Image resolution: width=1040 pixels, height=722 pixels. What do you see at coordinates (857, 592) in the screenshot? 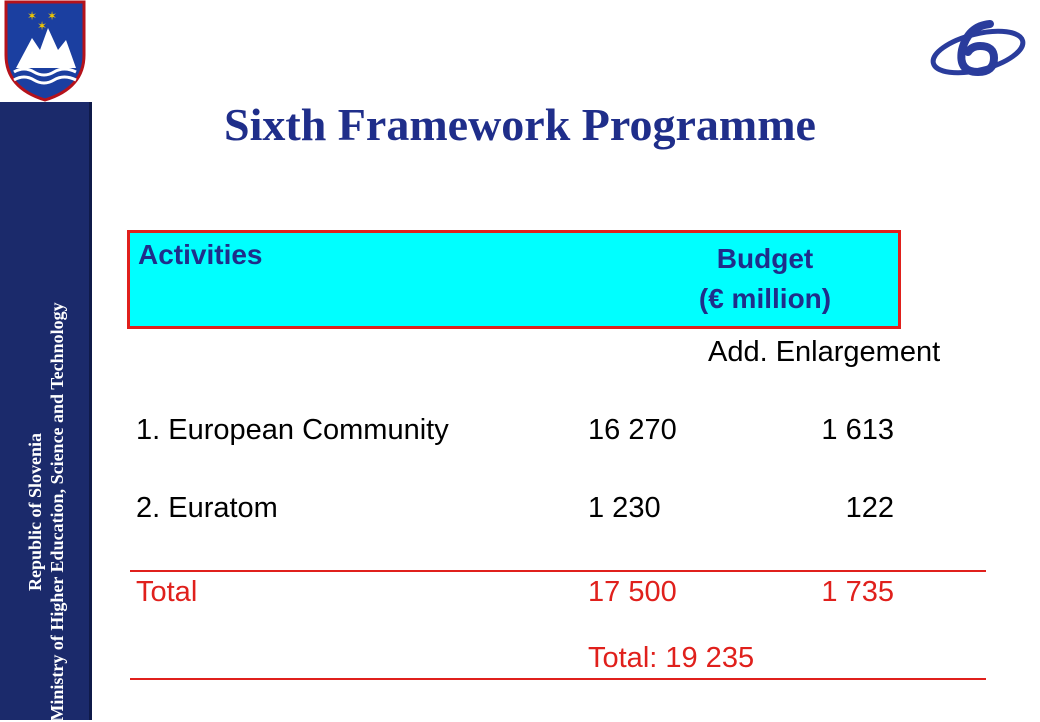
I see `total-enlargement: 1 735` at bounding box center [857, 592].